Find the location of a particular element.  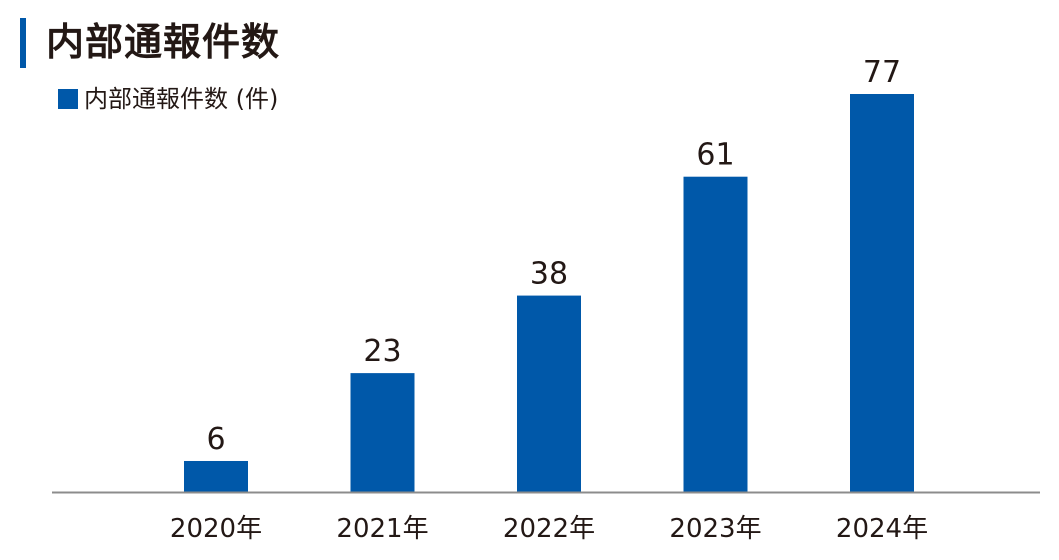

bar-2020年 is located at coordinates (216, 476).